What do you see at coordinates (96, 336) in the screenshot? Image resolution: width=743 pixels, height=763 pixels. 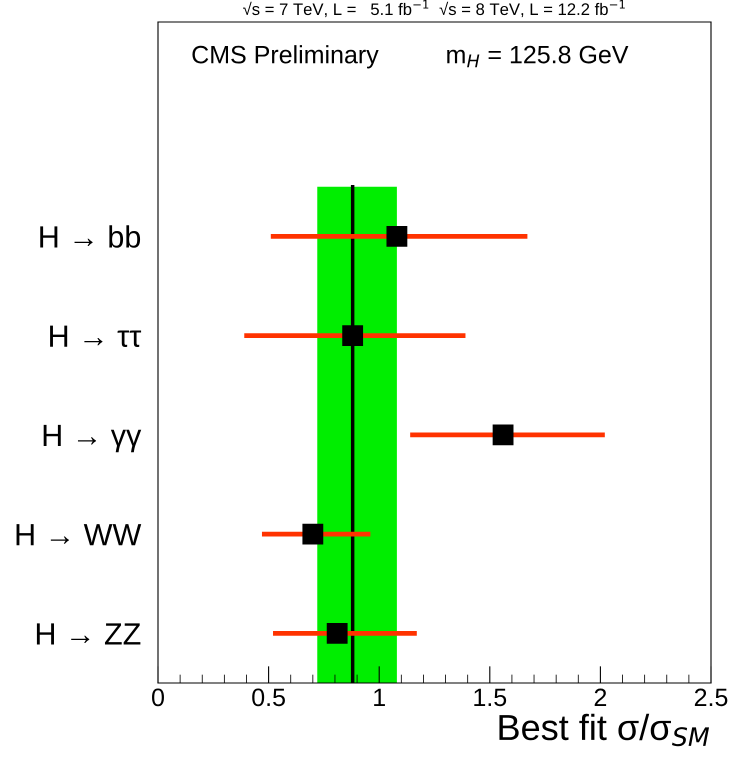 I see `y-tick-label: H → ττ` at bounding box center [96, 336].